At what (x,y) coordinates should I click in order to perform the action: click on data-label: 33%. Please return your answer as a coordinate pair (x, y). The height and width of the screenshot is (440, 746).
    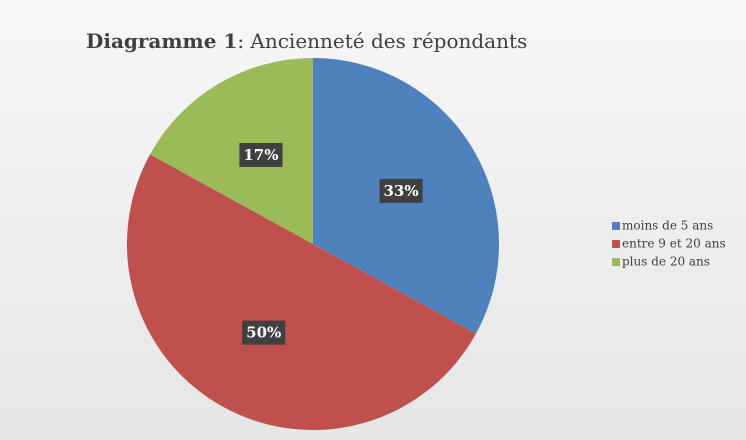
    Looking at the image, I should click on (400, 191).